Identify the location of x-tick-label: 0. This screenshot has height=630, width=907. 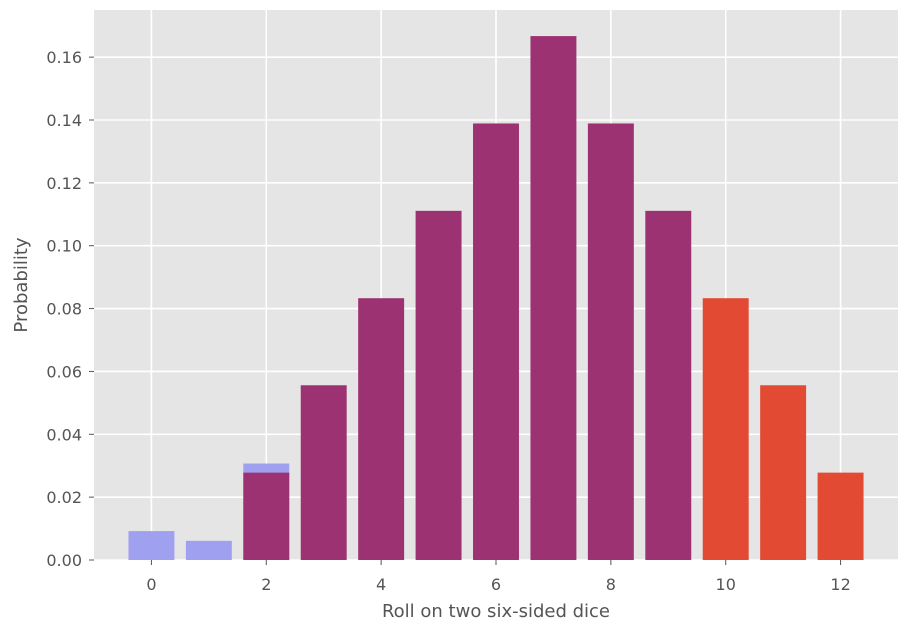
(151, 584).